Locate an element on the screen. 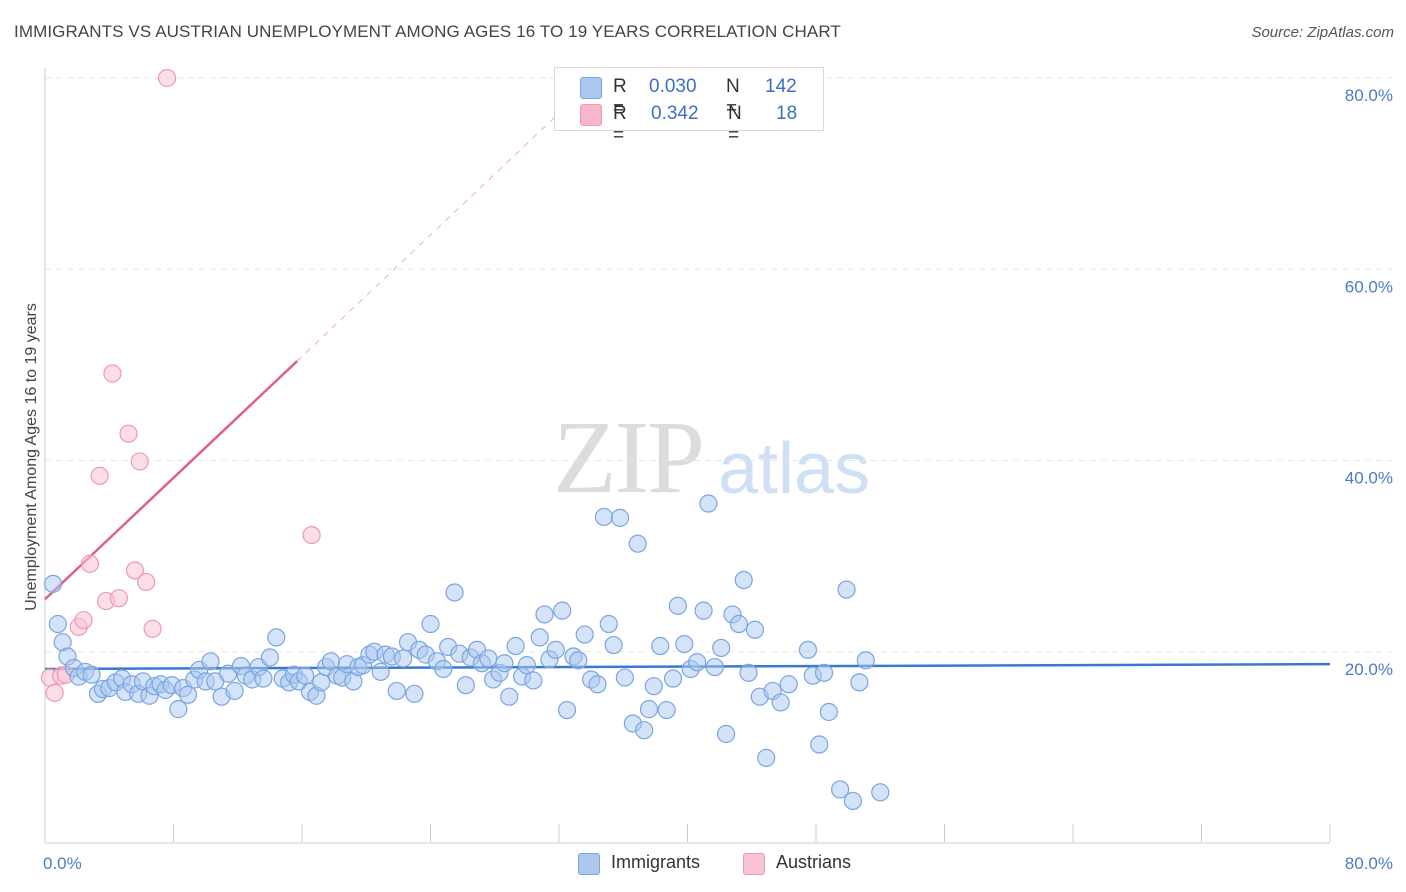 Image resolution: width=1406 pixels, height=892 pixels. y-tick-label: 20.0% is located at coordinates (1369, 669).